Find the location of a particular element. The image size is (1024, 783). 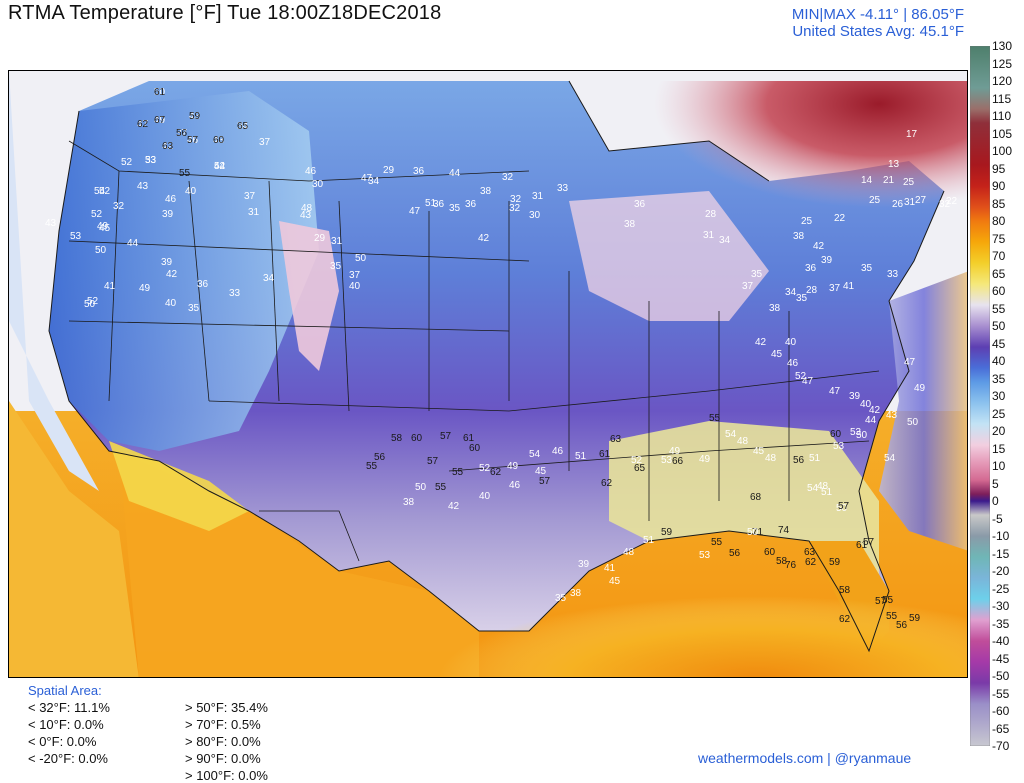

color-scale-label: -55 is located at coordinates (1001, 693).